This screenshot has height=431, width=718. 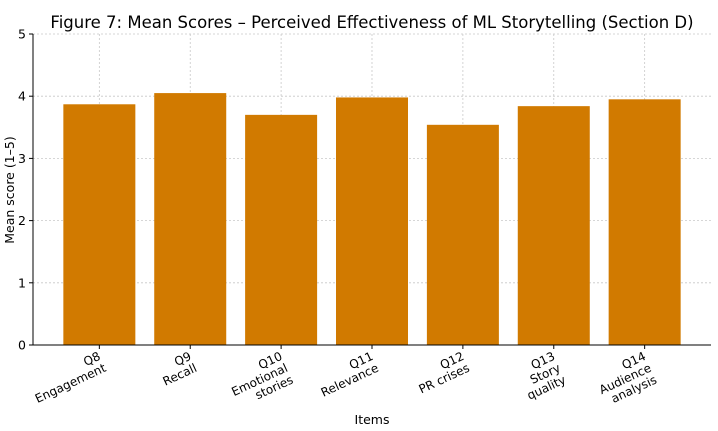 What do you see at coordinates (22, 220) in the screenshot?
I see `y-tick-label: 2` at bounding box center [22, 220].